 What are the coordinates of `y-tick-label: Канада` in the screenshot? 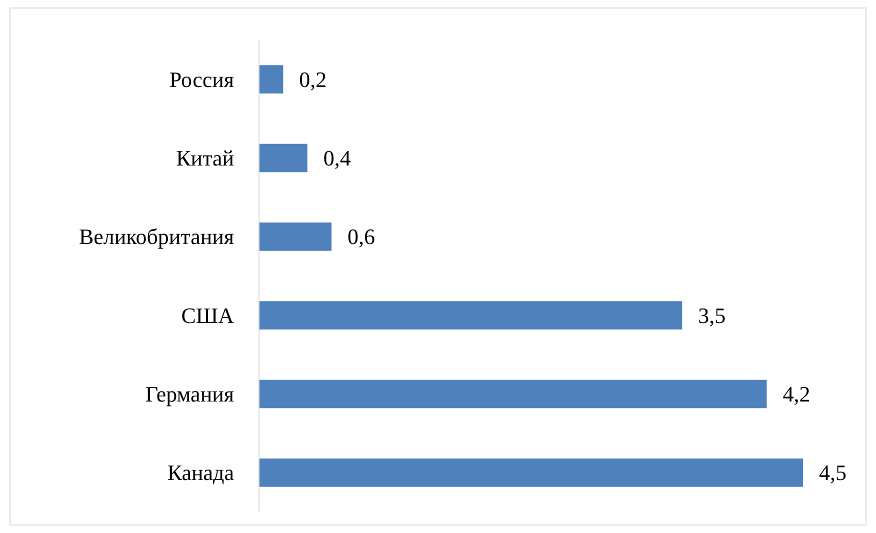 It's located at (200, 473).